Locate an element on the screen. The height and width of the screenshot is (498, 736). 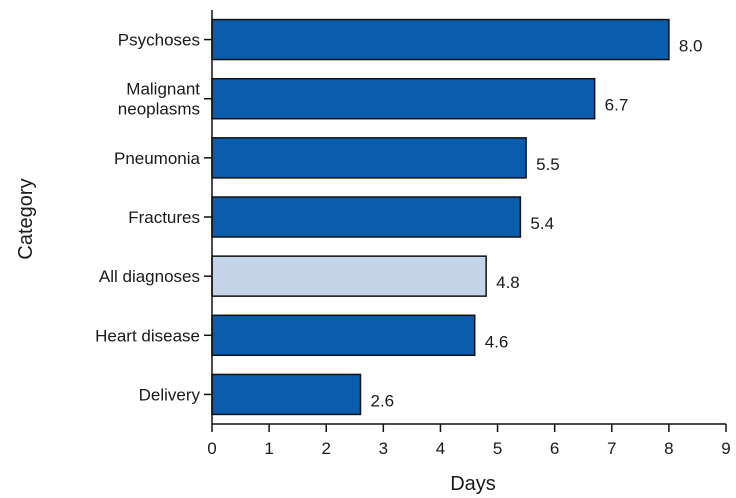
category-label: Heart disease is located at coordinates (147, 335).